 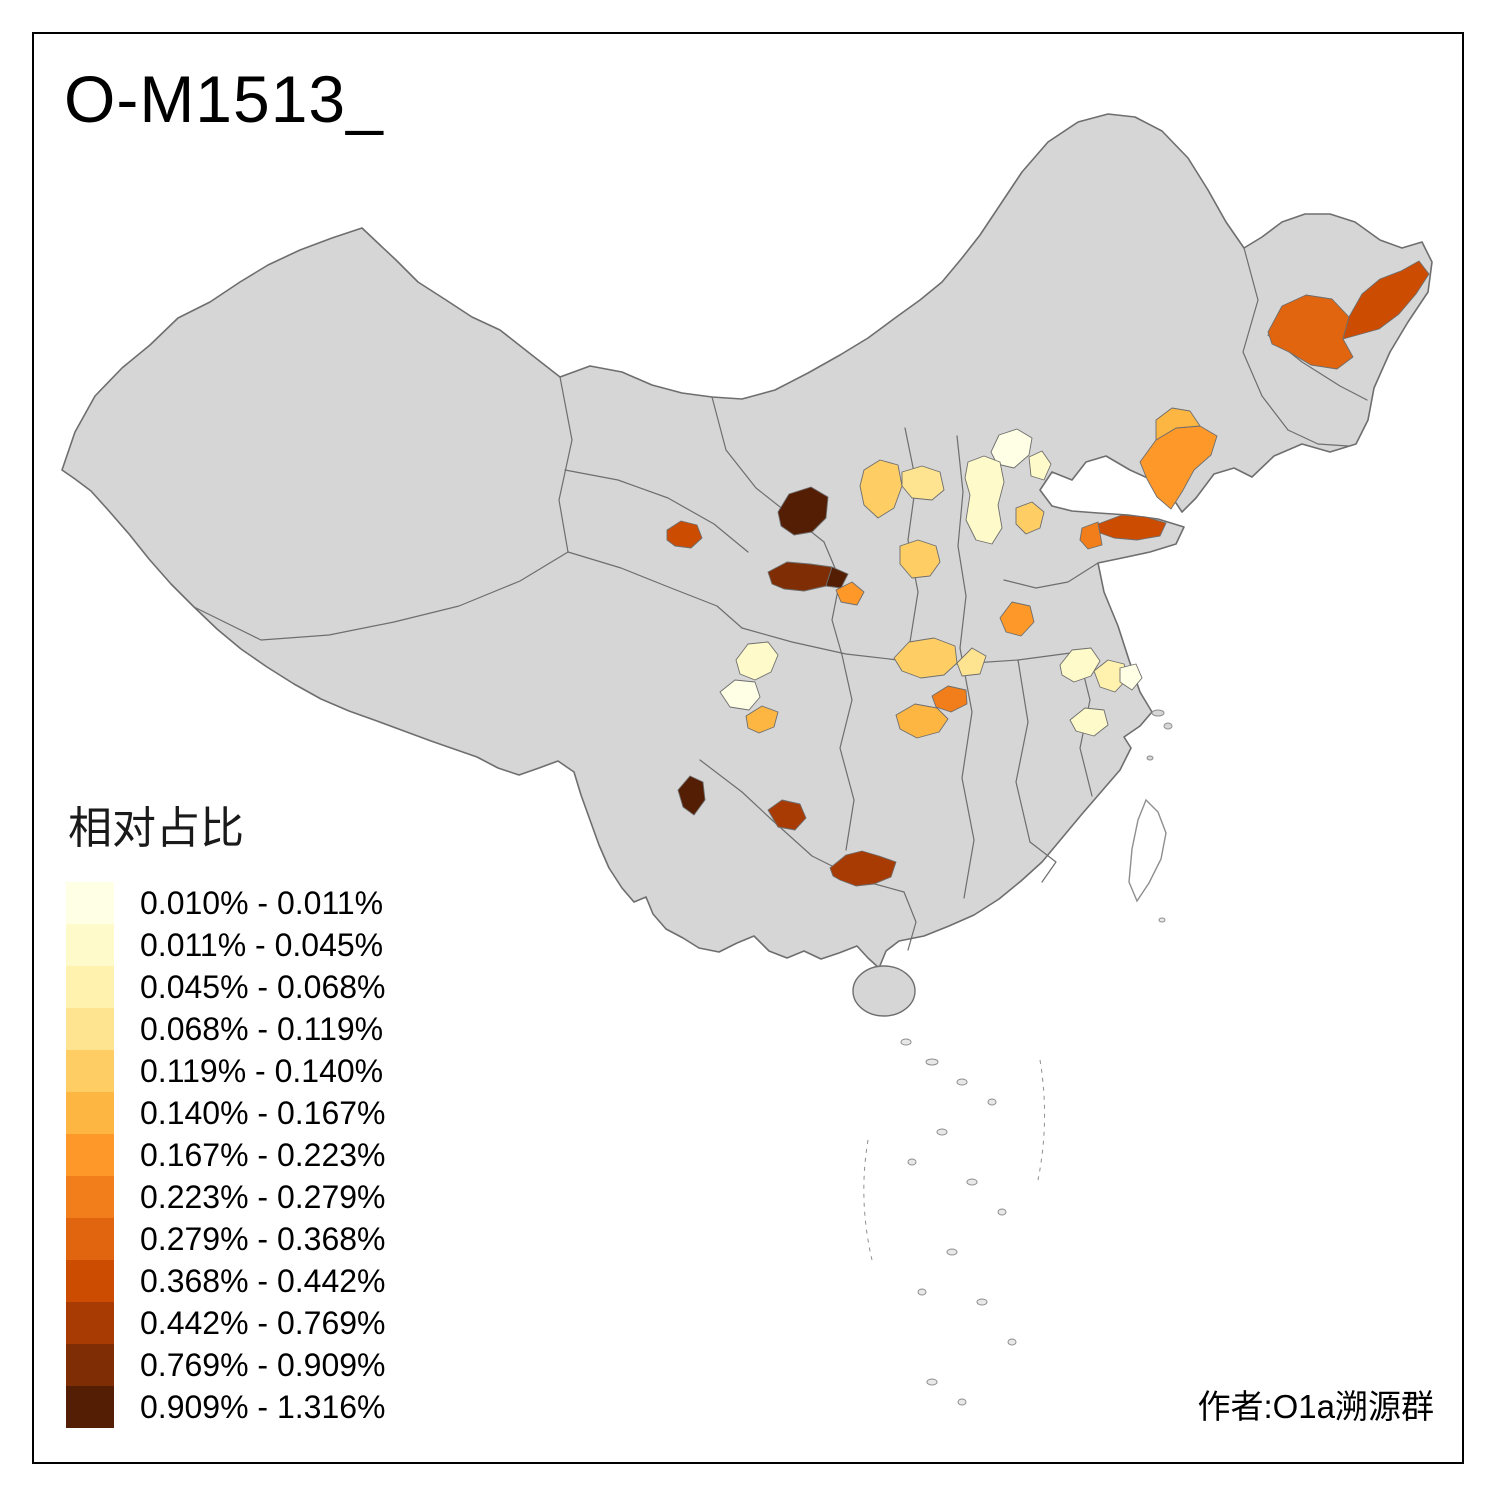 What do you see at coordinates (803, 511) in the screenshot?
I see `region-gansu-north` at bounding box center [803, 511].